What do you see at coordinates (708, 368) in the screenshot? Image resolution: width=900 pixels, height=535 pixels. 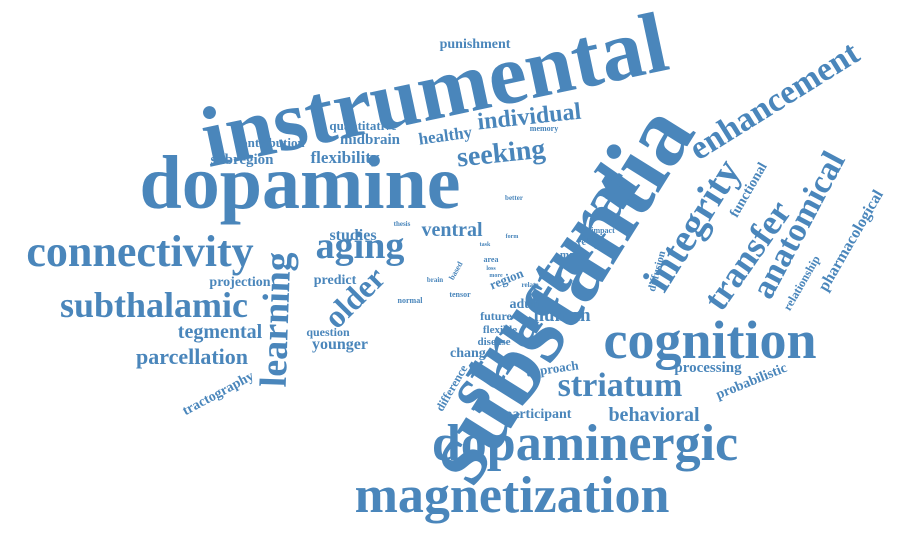 I see `word-processing: processing` at bounding box center [708, 368].